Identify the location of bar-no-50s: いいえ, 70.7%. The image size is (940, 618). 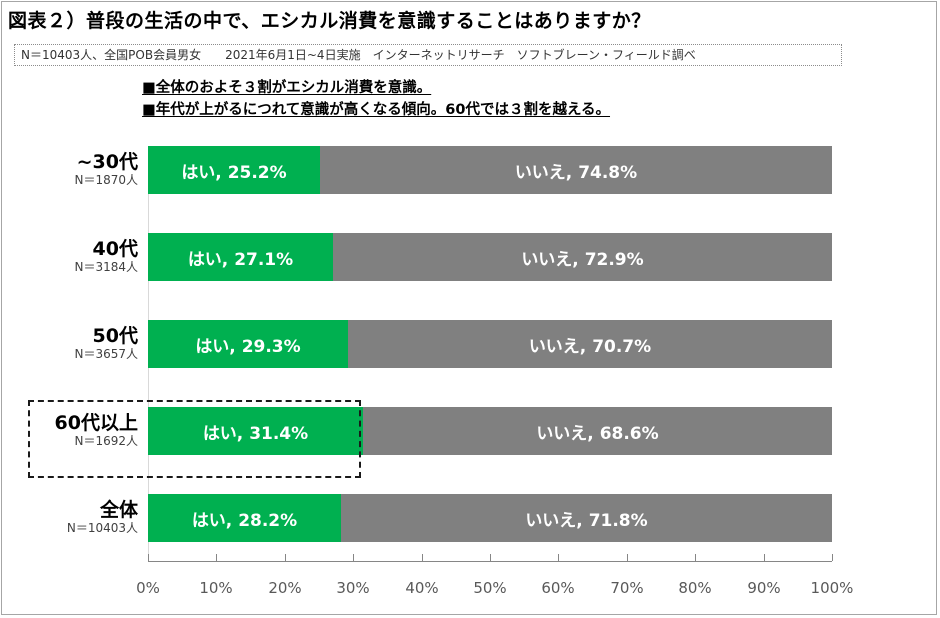
(590, 344).